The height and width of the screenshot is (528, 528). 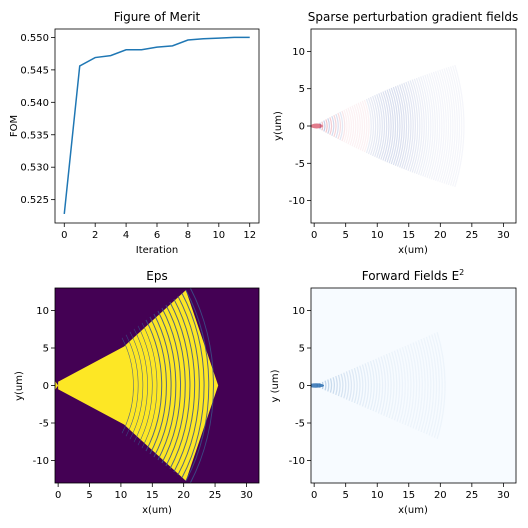 I want to click on gradient-xtick-label: 20, so click(x=440, y=235).